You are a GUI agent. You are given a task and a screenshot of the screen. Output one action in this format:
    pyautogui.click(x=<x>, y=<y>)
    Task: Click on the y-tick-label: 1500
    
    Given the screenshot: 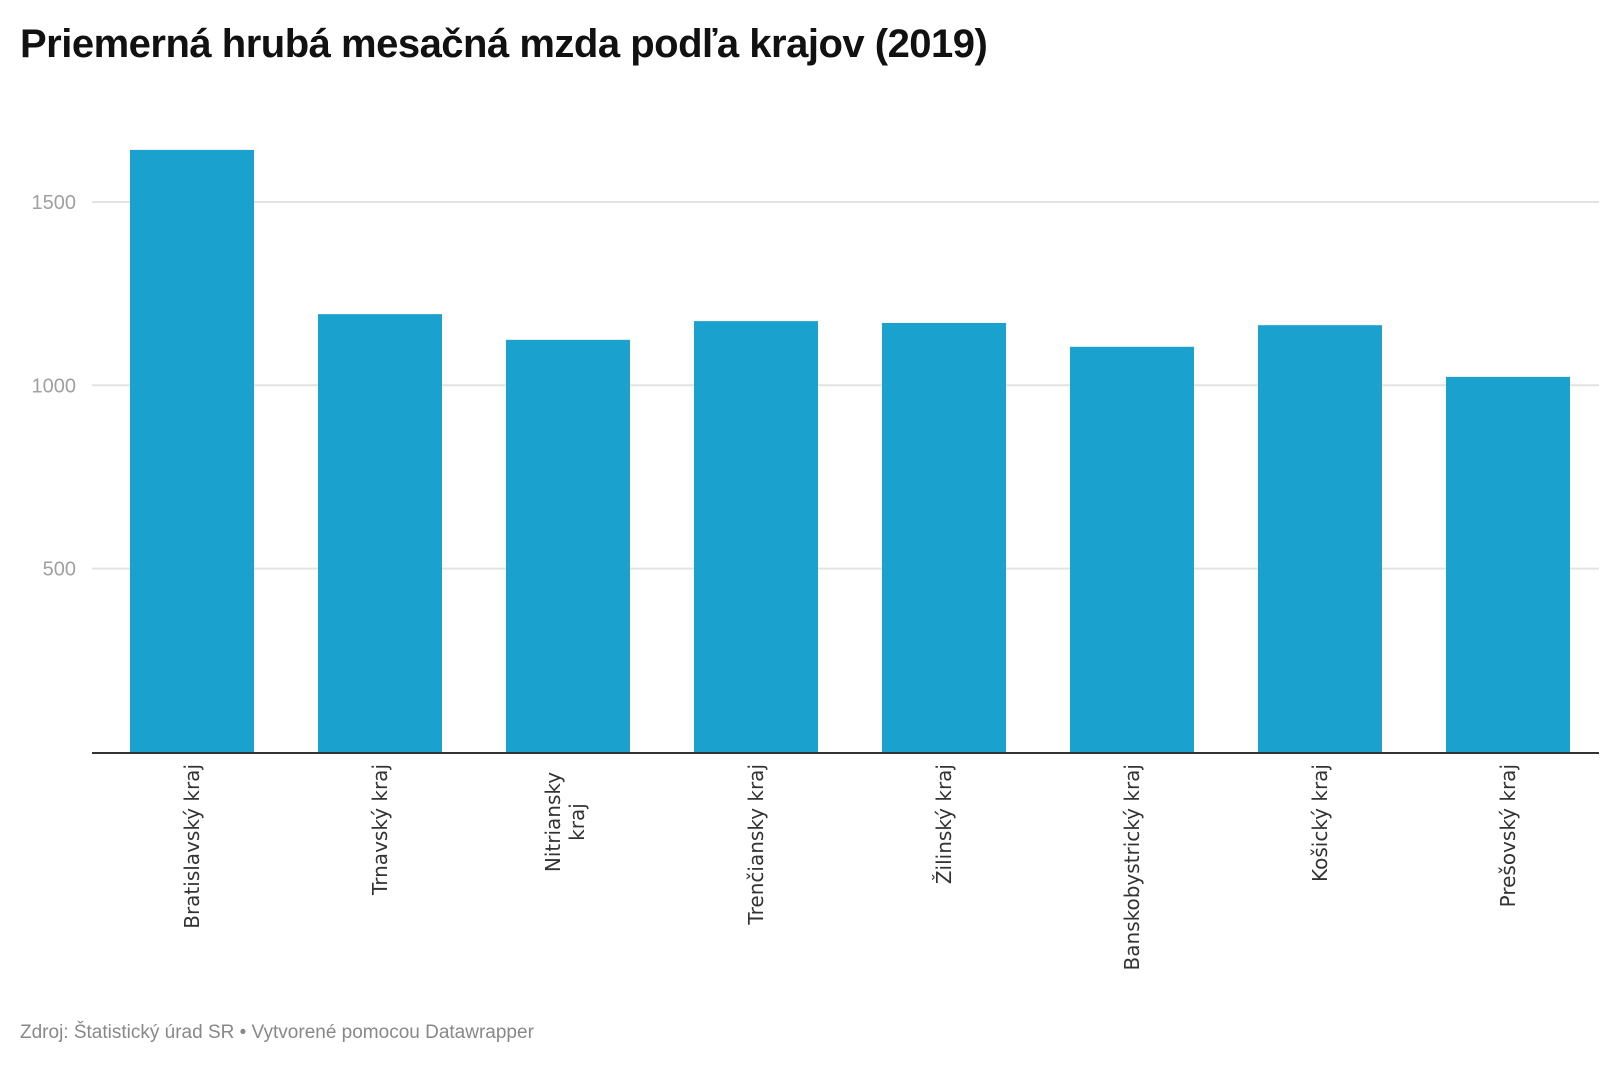 What is the action you would take?
    pyautogui.click(x=54, y=203)
    